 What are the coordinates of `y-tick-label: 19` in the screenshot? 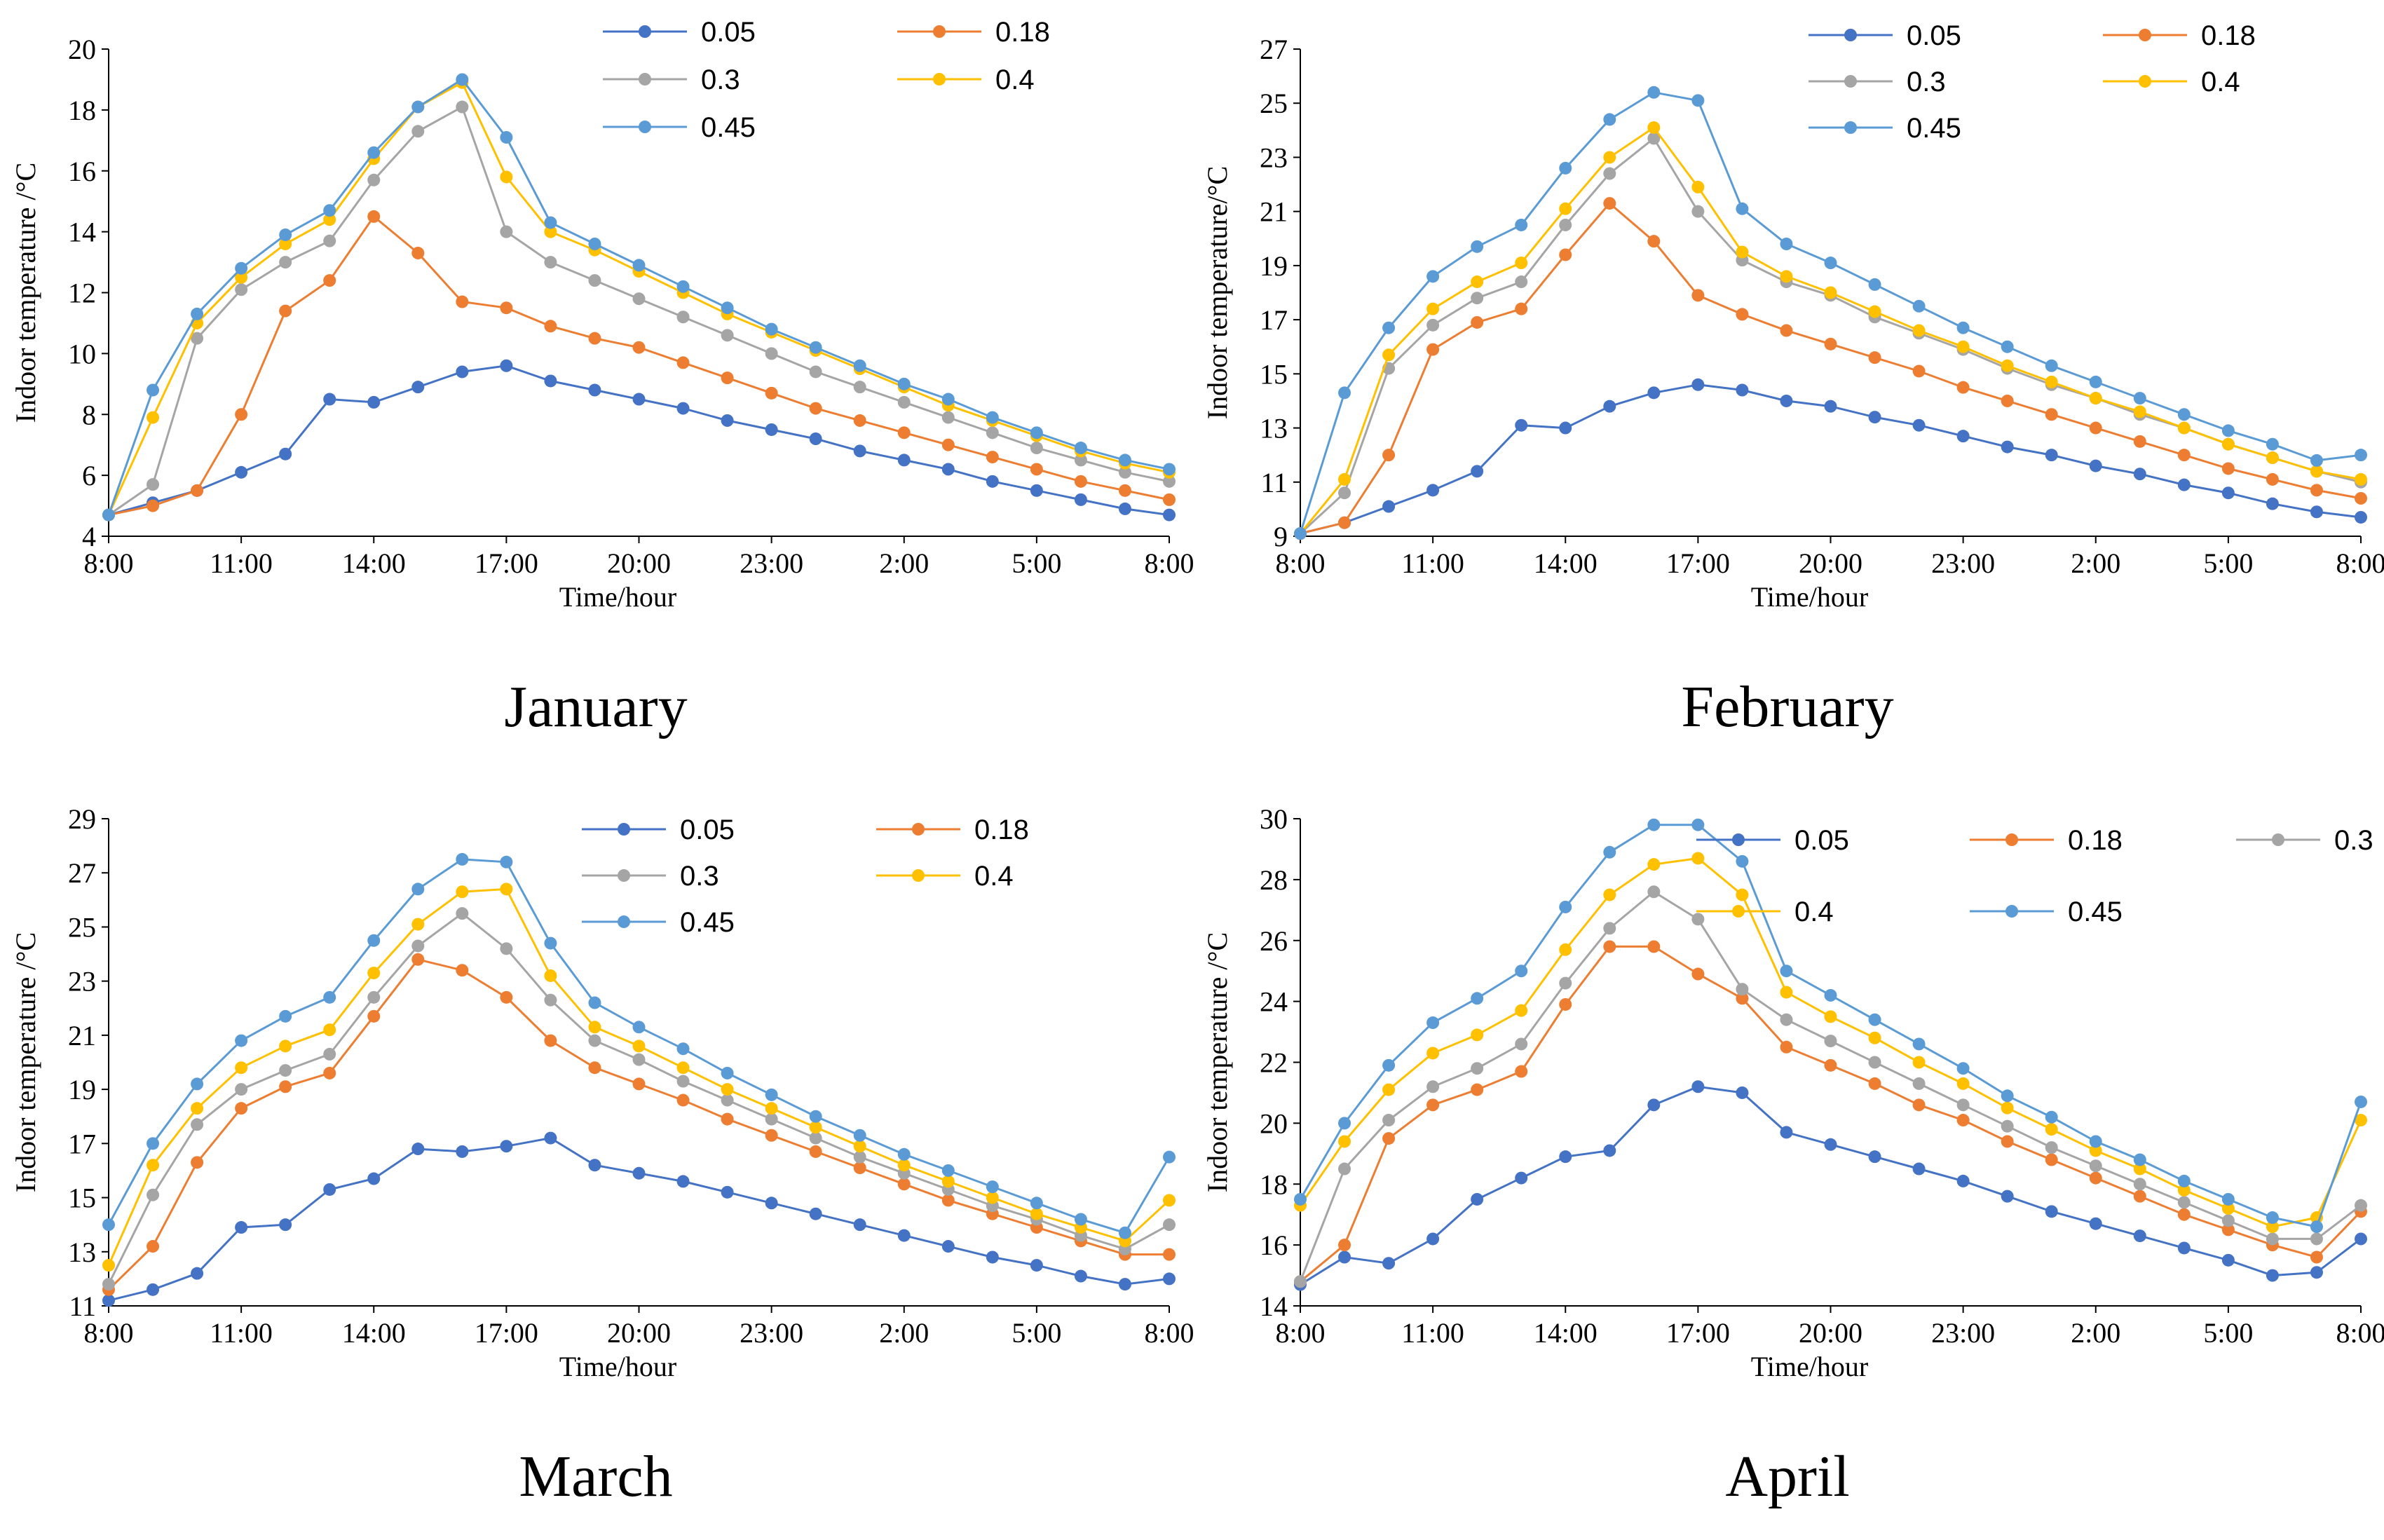 It's located at (82, 1089).